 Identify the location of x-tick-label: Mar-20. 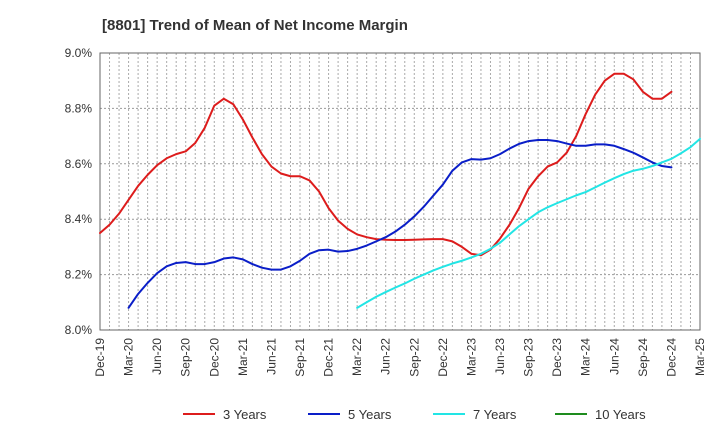
(129, 357).